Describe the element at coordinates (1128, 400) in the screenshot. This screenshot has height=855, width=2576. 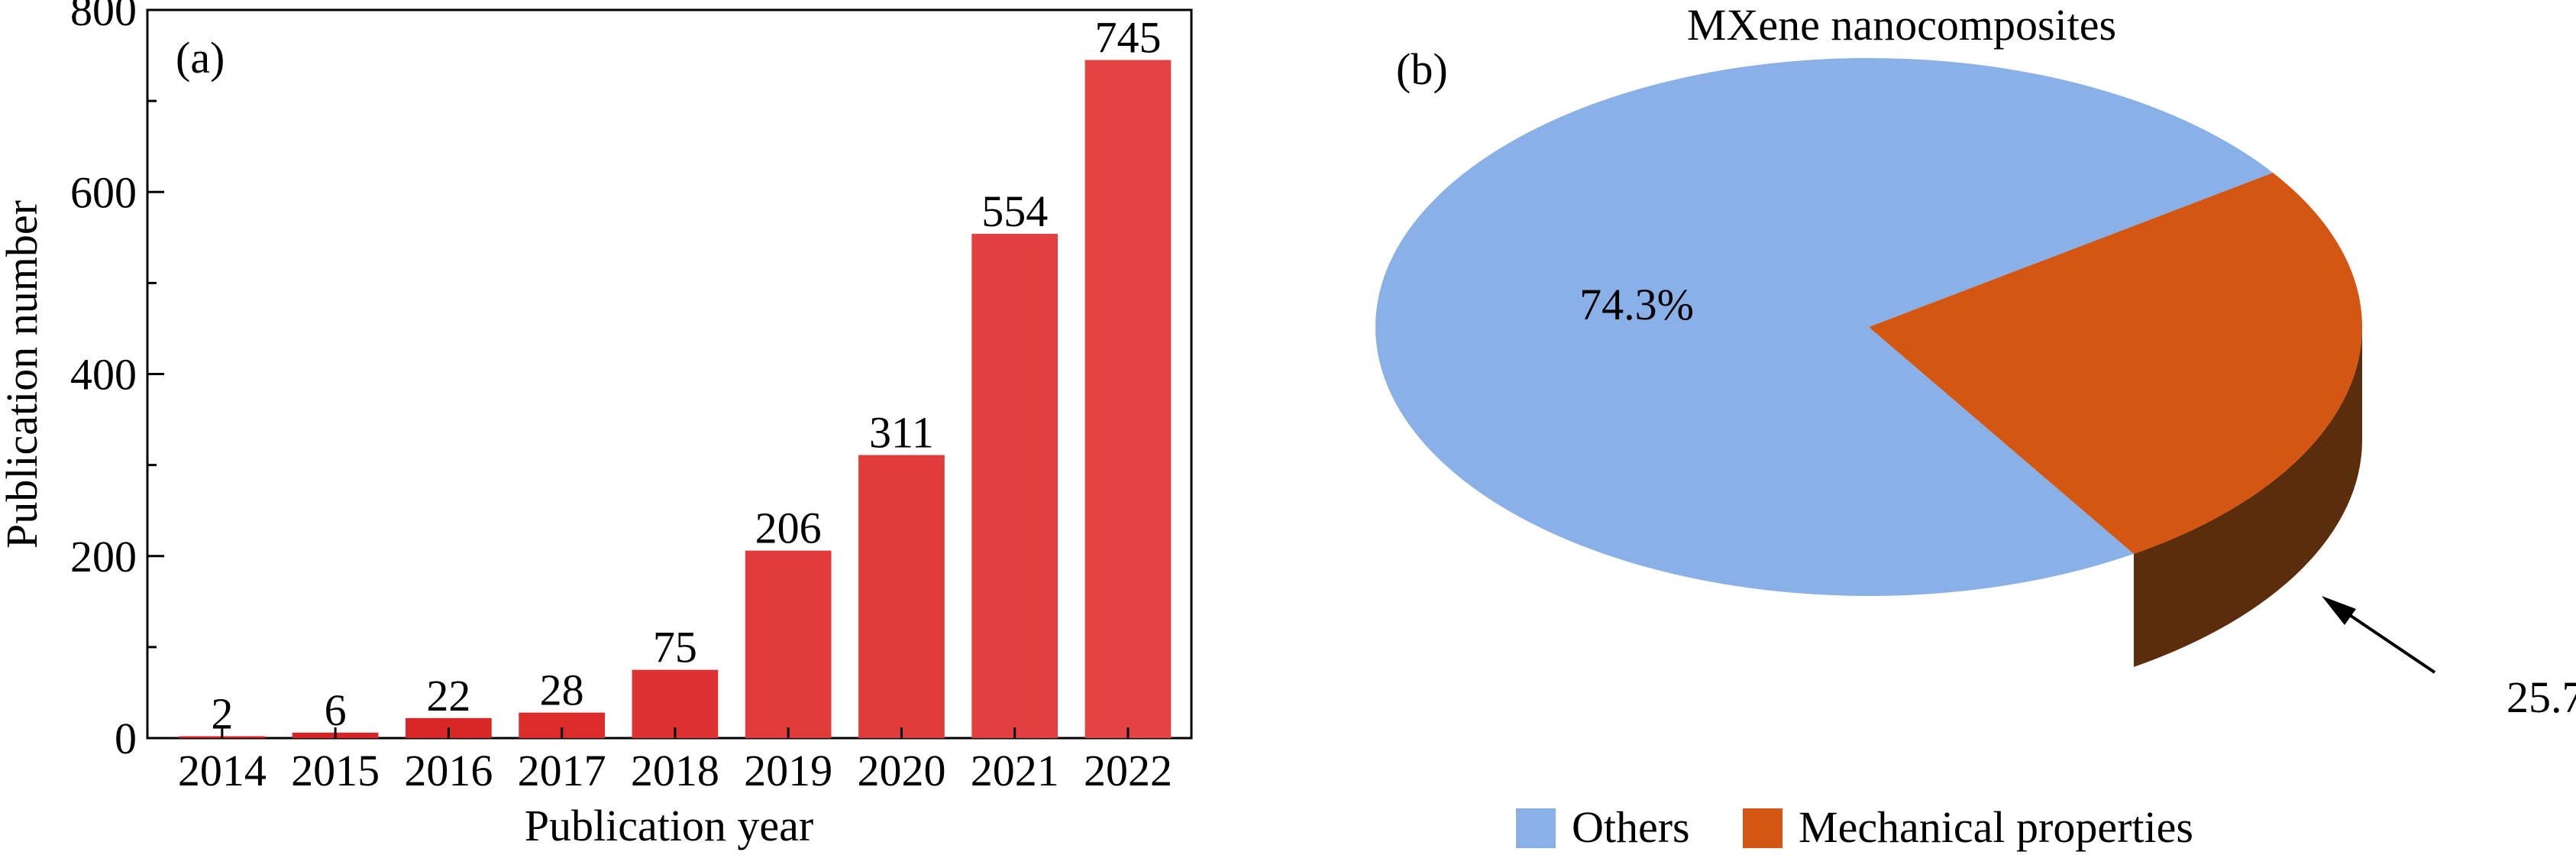
I see `bar-2022` at that location.